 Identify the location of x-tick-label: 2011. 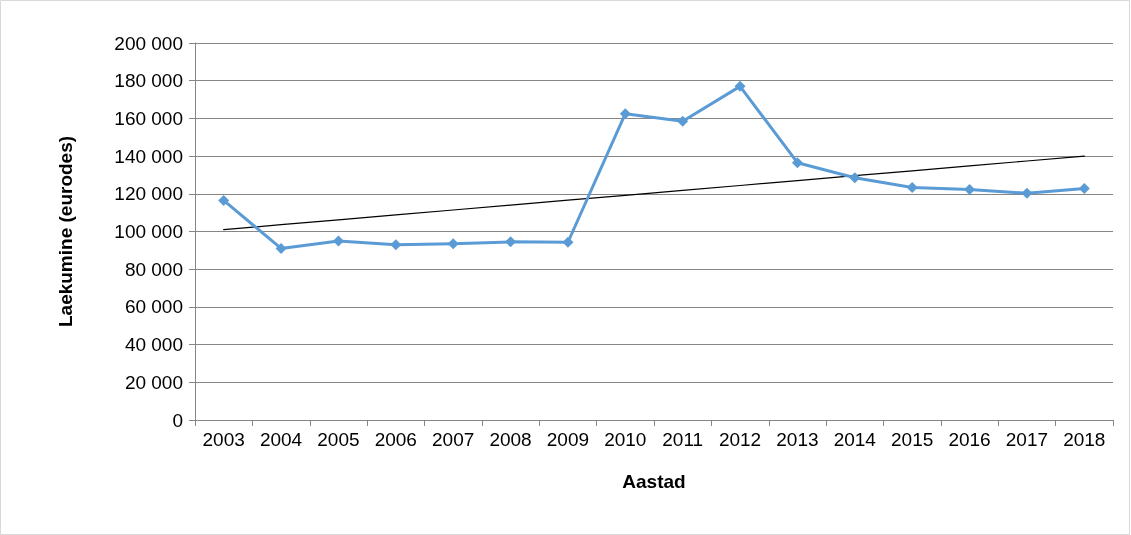
(683, 439).